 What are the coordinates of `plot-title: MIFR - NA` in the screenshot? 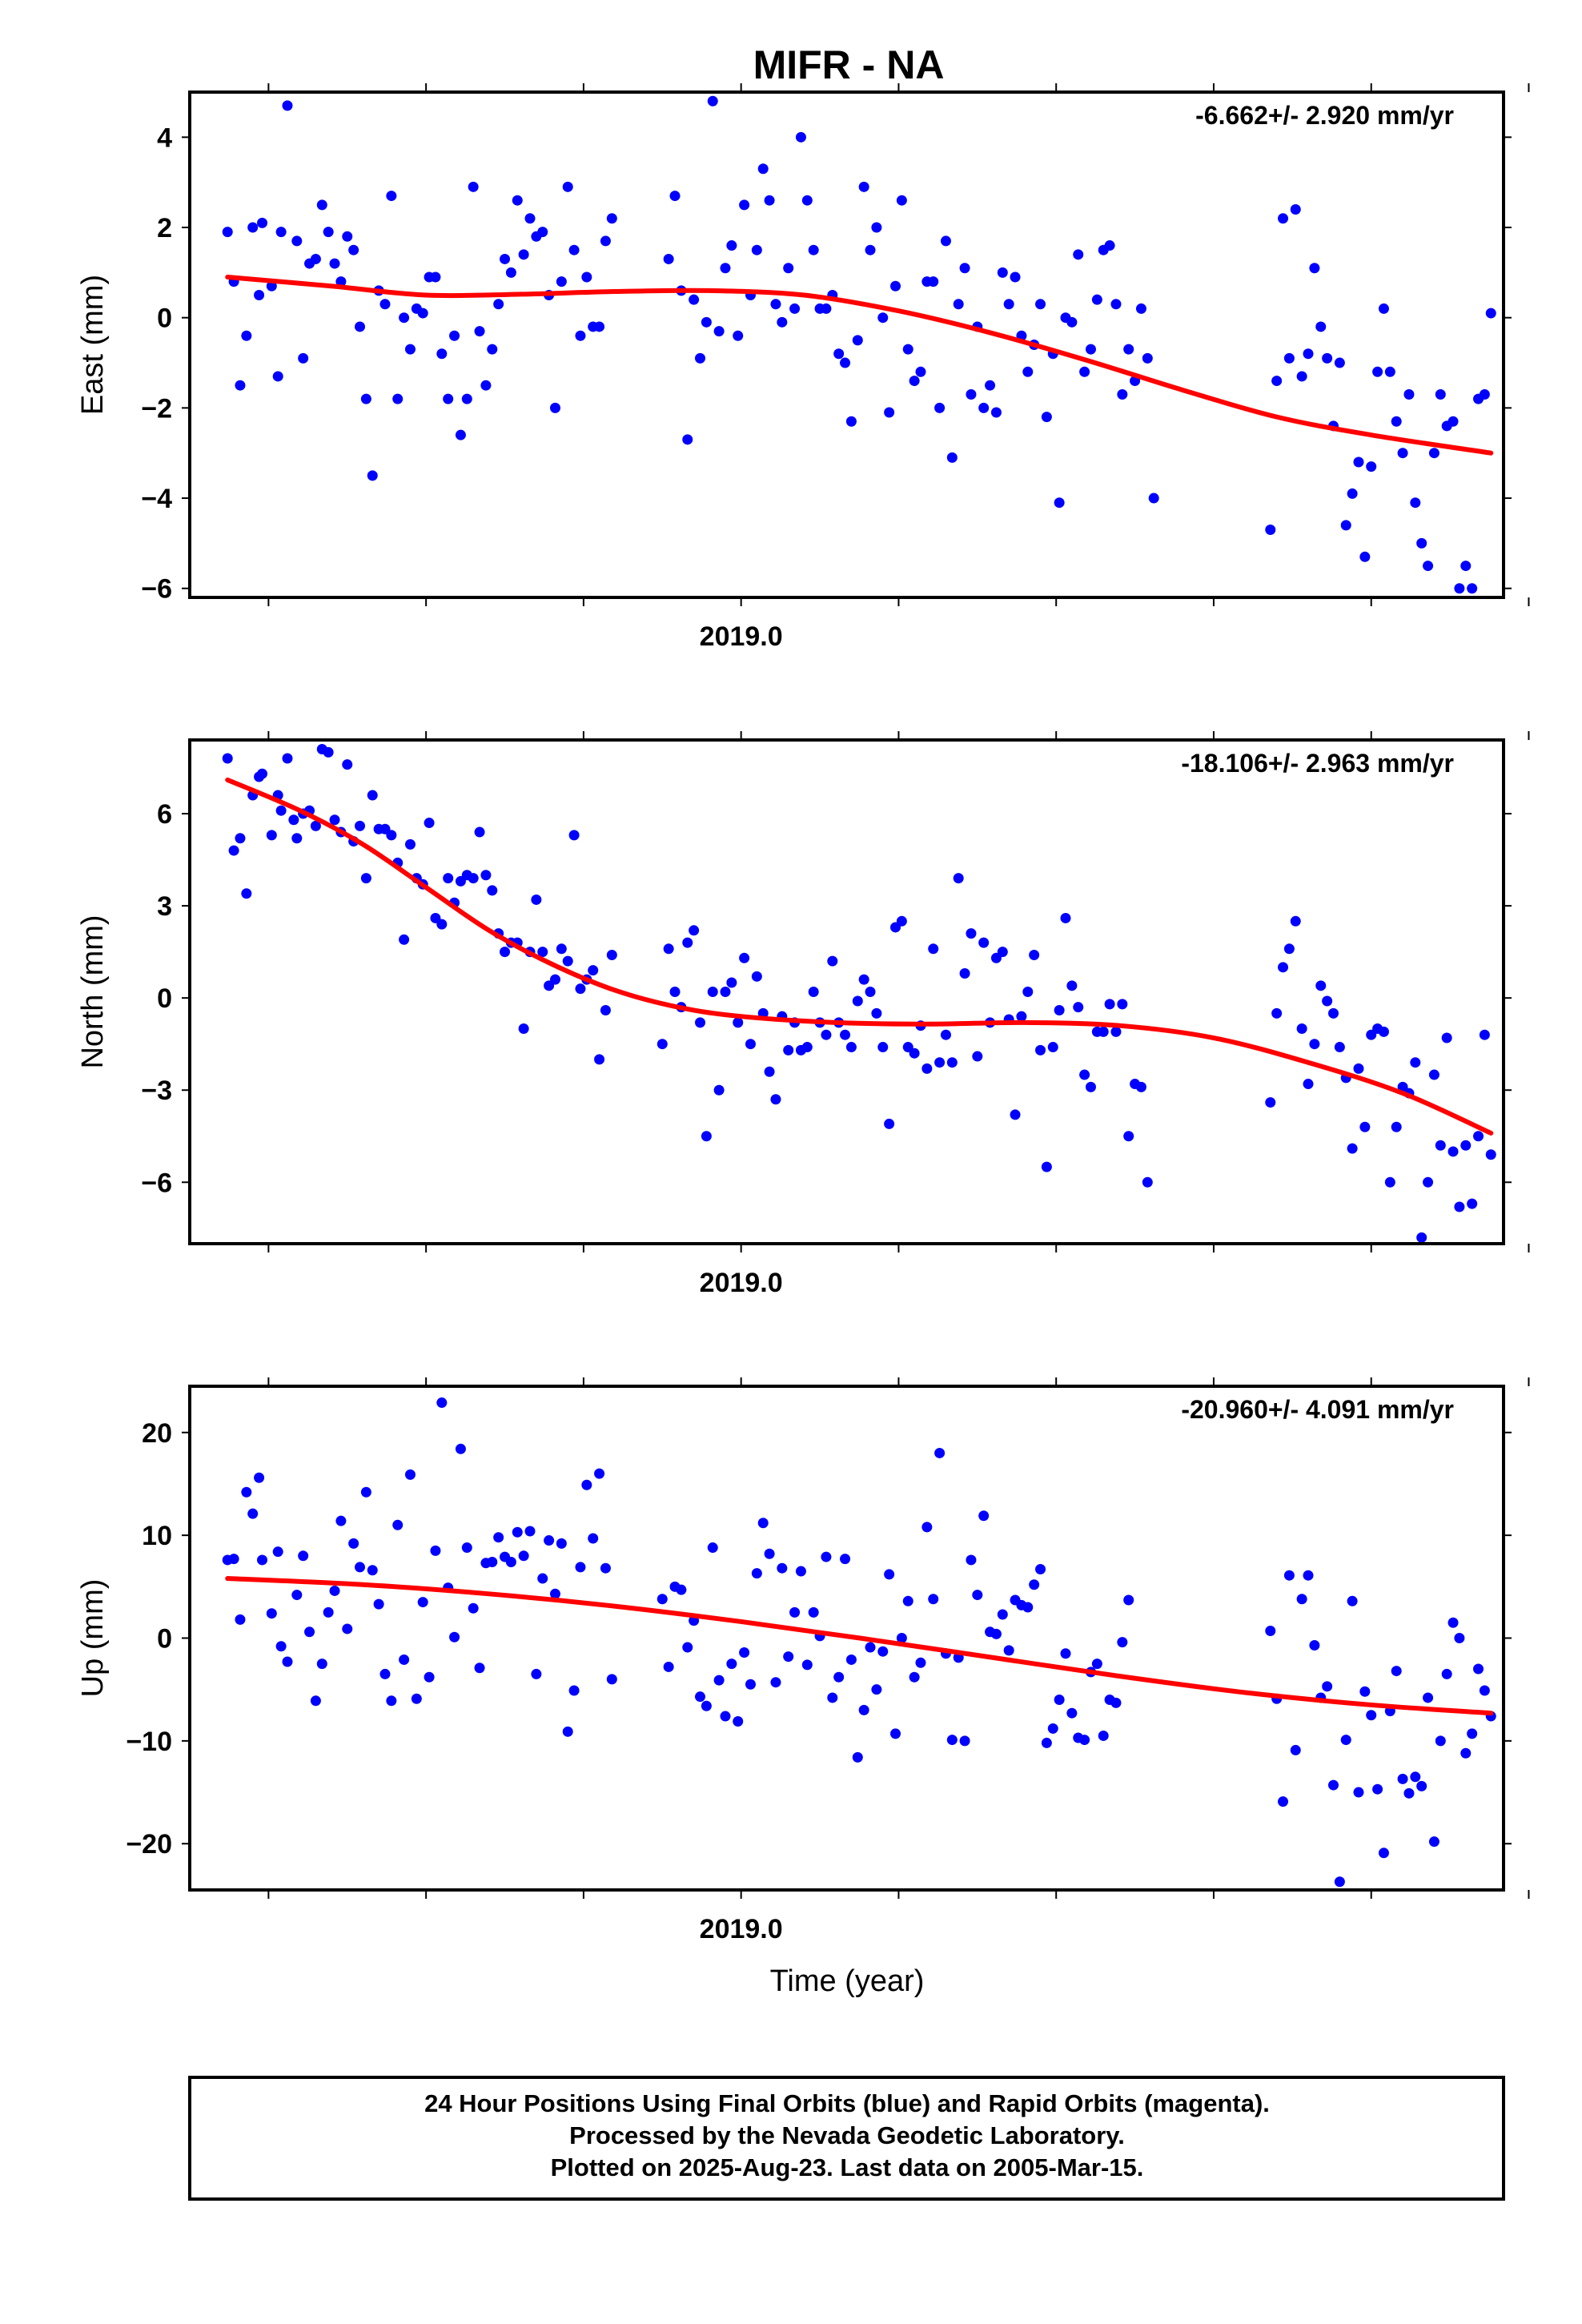 It's located at (849, 64).